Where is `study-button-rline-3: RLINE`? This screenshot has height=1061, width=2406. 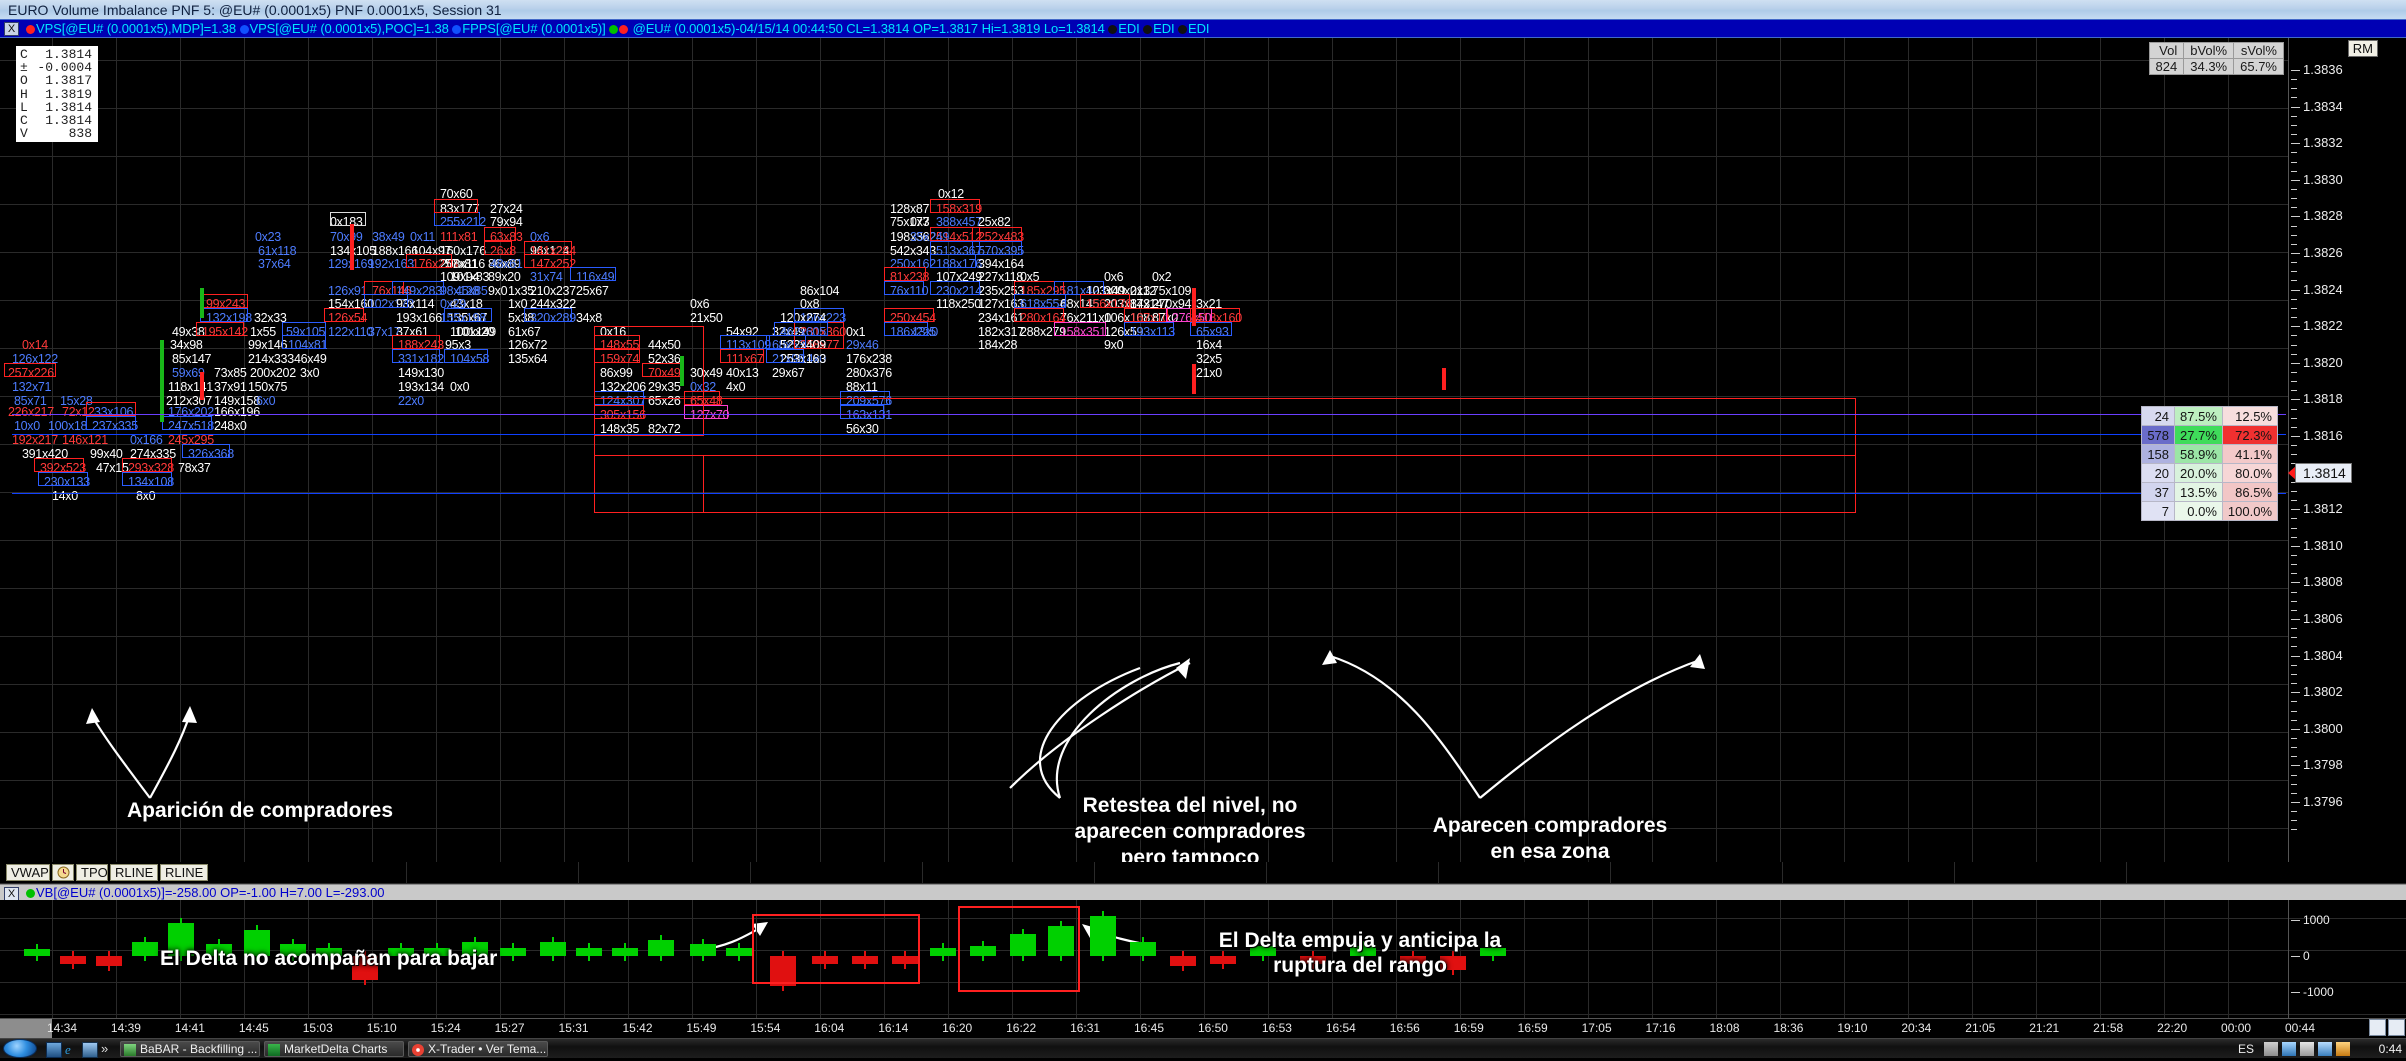 study-button-rline-3: RLINE is located at coordinates (134, 872).